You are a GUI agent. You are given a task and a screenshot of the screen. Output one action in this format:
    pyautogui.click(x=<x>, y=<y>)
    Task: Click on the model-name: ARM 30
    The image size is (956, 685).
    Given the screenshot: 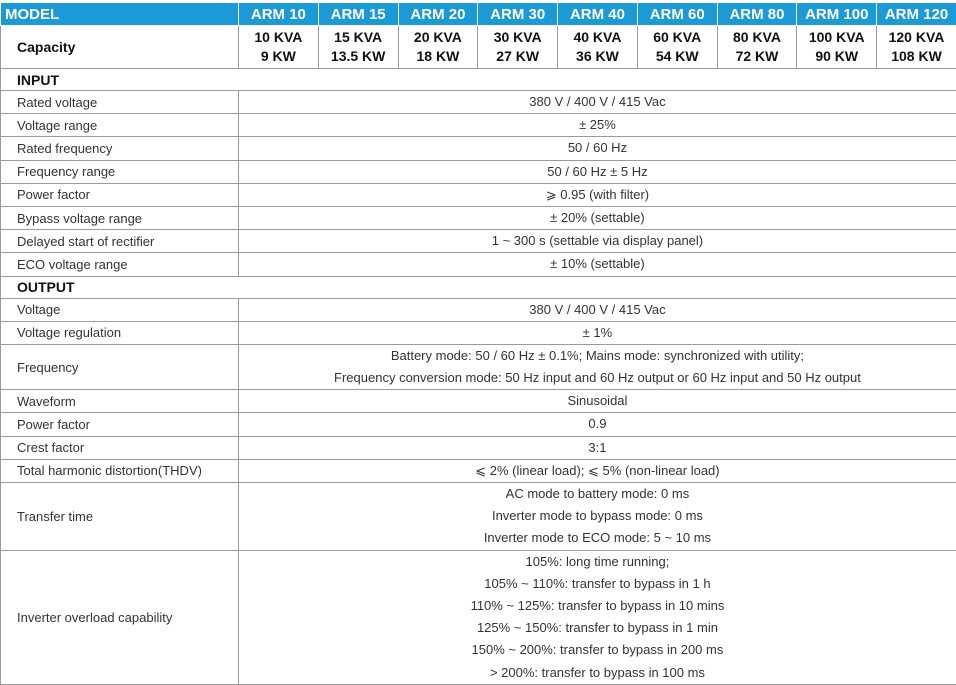 What is the action you would take?
    pyautogui.click(x=518, y=14)
    